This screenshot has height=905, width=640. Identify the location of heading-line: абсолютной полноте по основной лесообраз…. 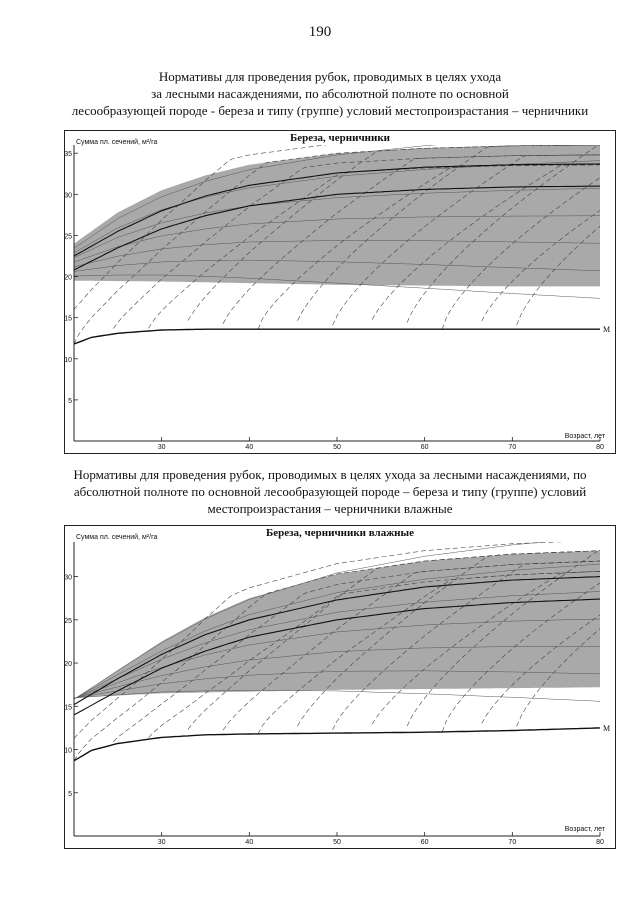
(330, 491).